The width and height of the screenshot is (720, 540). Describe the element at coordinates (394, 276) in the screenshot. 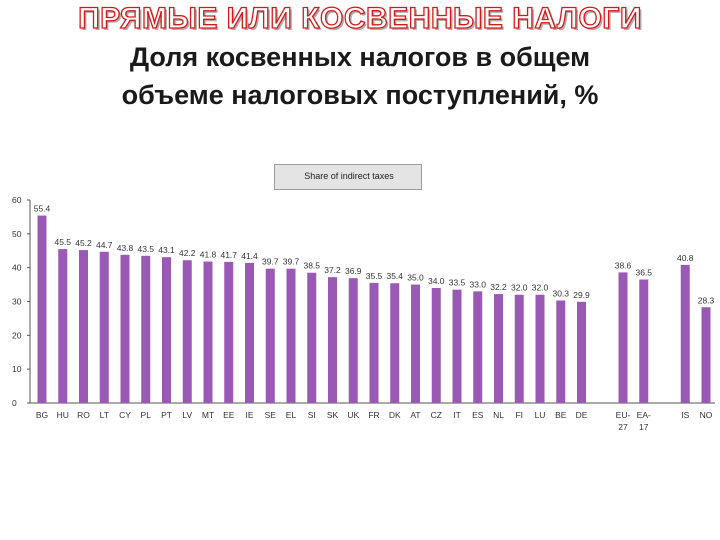

I see `value-label: 35.4` at that location.